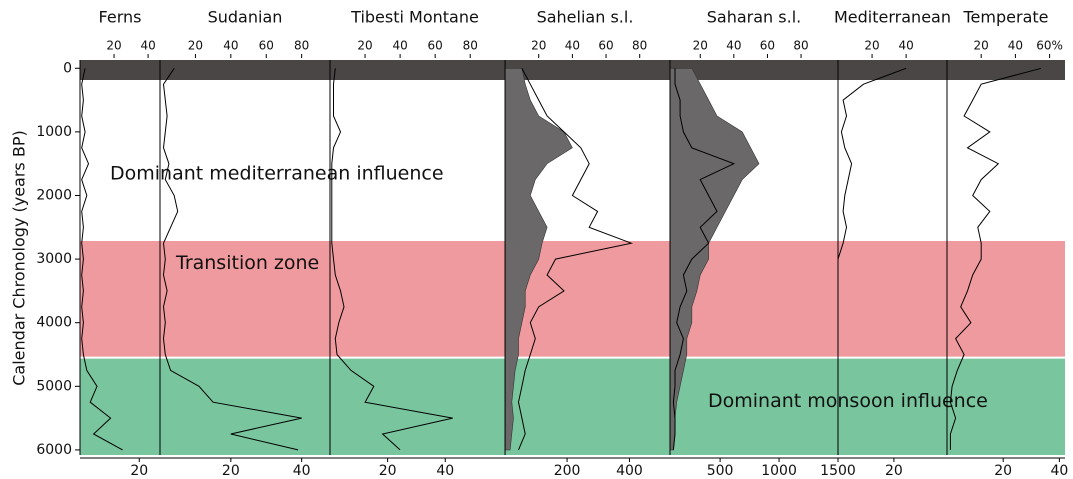  Describe the element at coordinates (779, 471) in the screenshot. I see `bottom-tick-label: 1000` at that location.